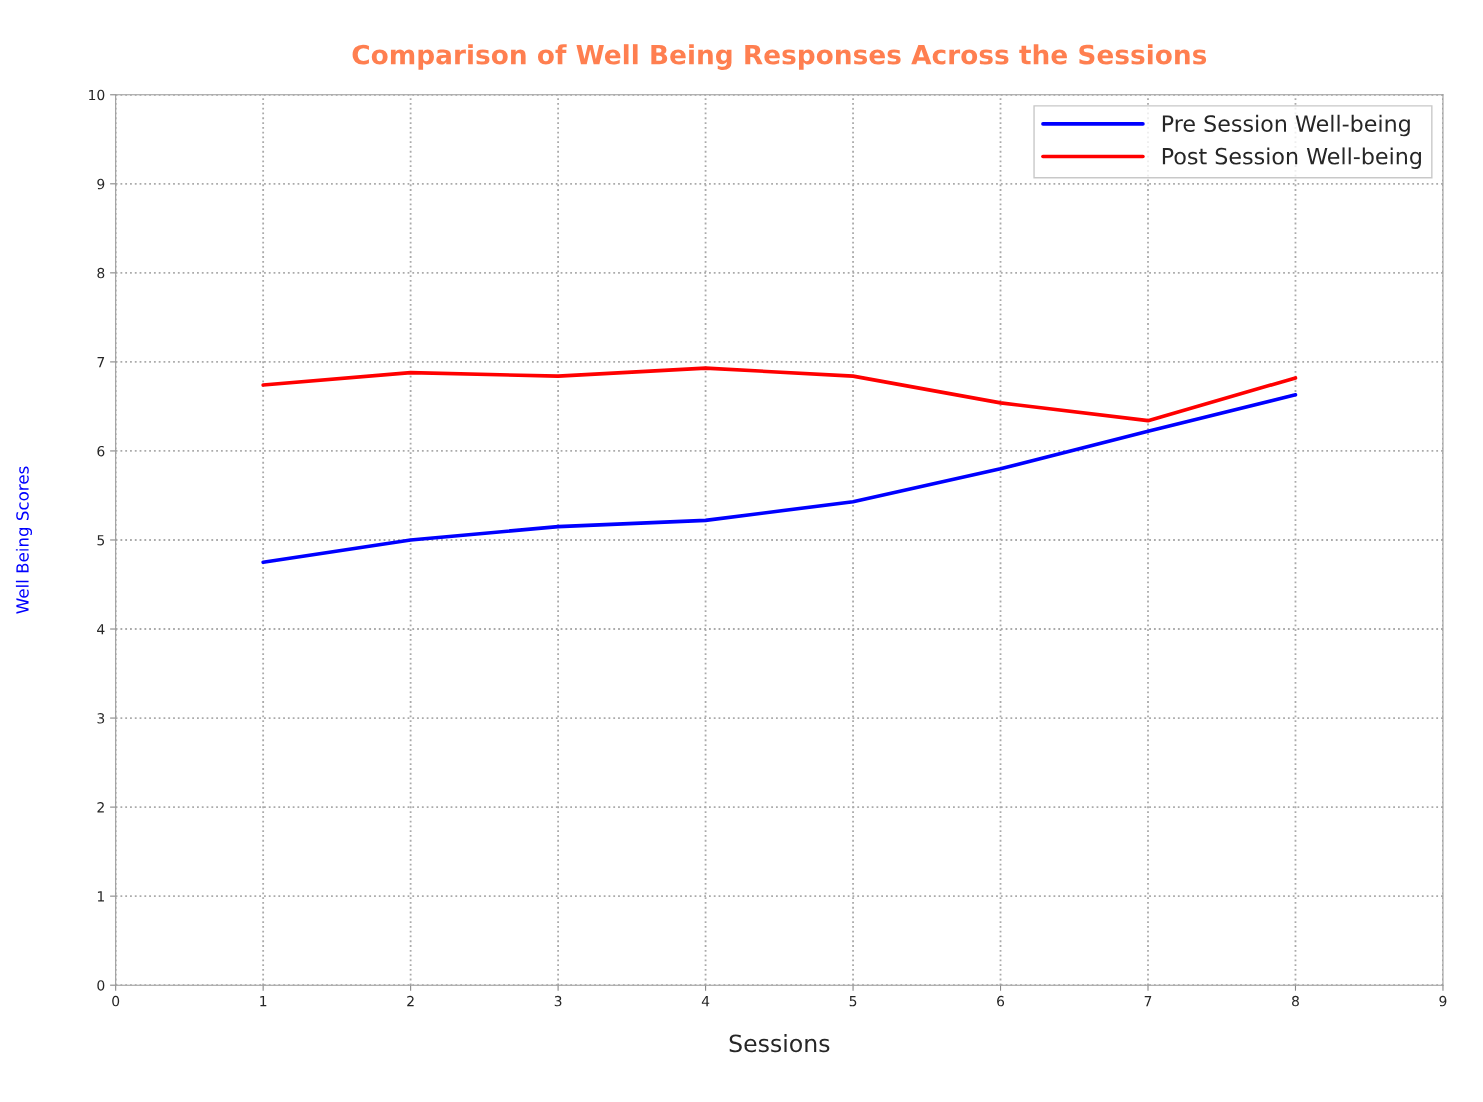 Image resolution: width=1483 pixels, height=1102 pixels. I want to click on x-tick-label: 3, so click(558, 1001).